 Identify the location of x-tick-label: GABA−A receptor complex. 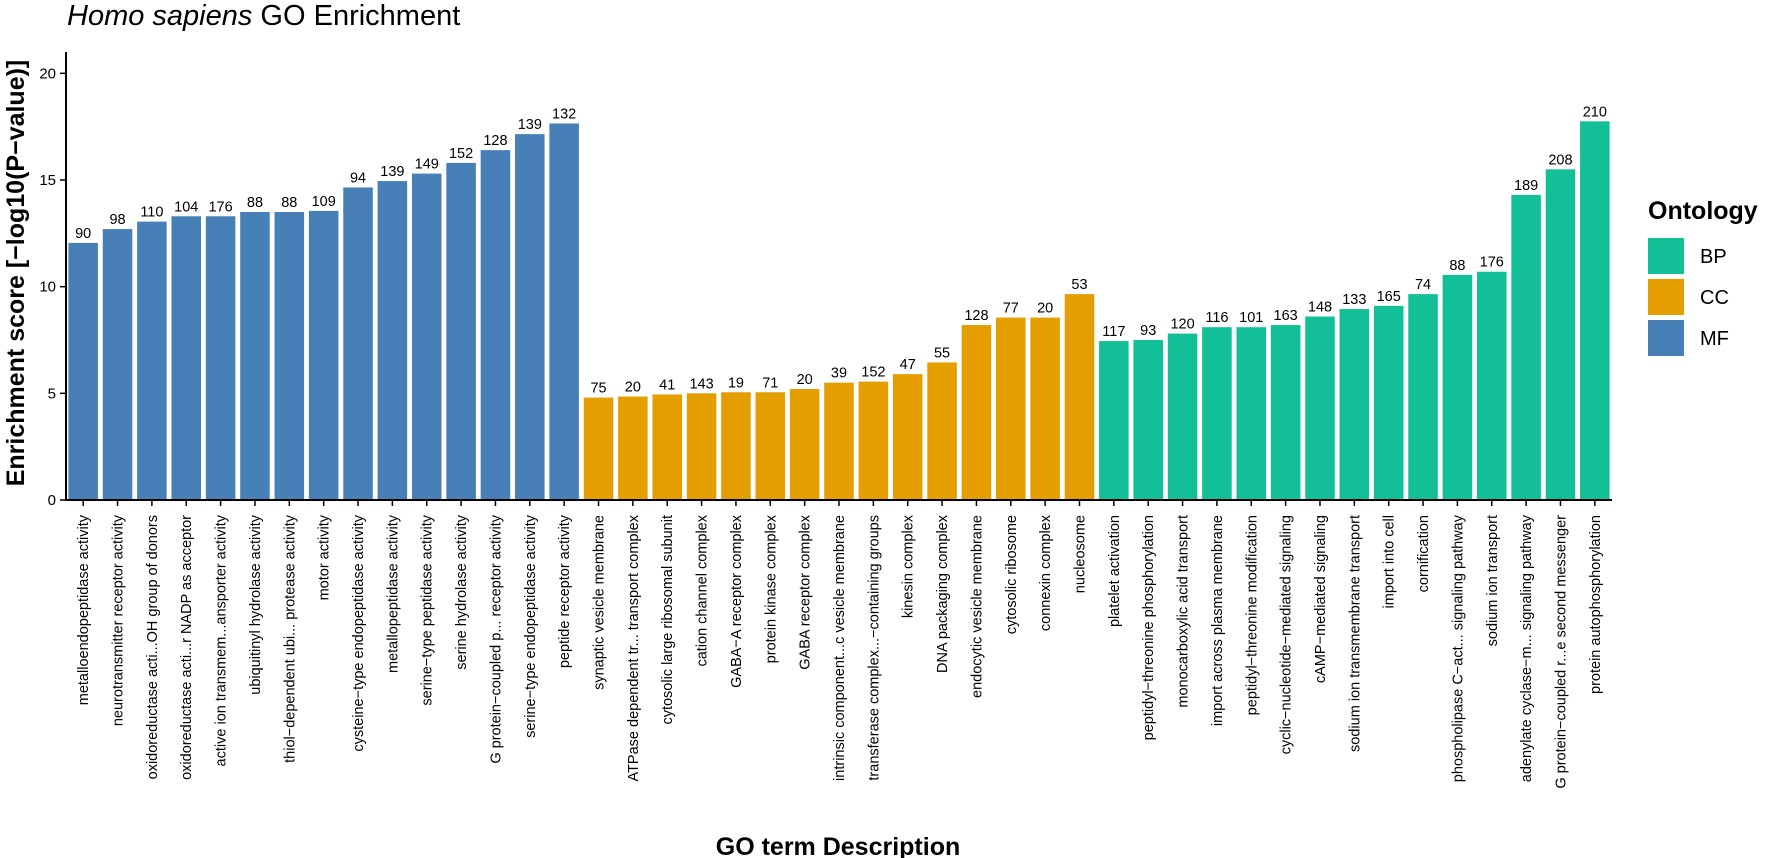
(737, 601).